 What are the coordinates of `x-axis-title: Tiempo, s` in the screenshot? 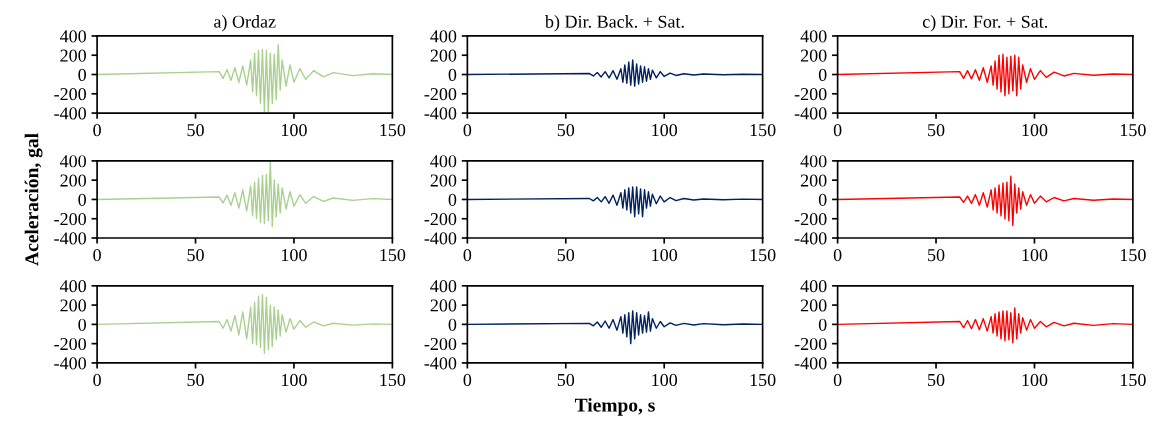 It's located at (614, 407).